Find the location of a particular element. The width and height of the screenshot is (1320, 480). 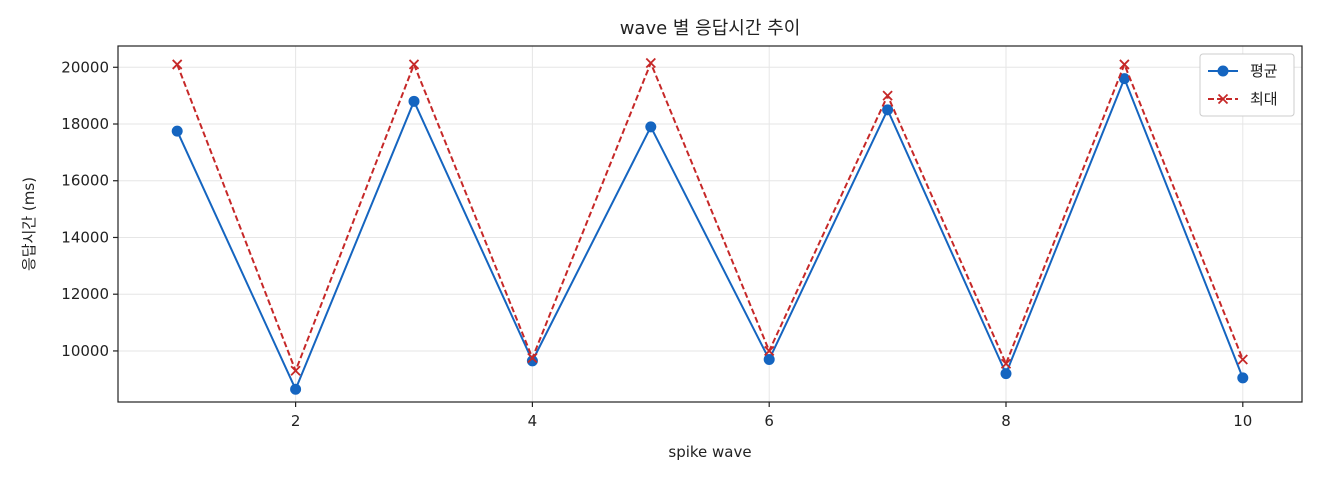

y-axis-label: 응답시간 (ms) is located at coordinates (29, 224).